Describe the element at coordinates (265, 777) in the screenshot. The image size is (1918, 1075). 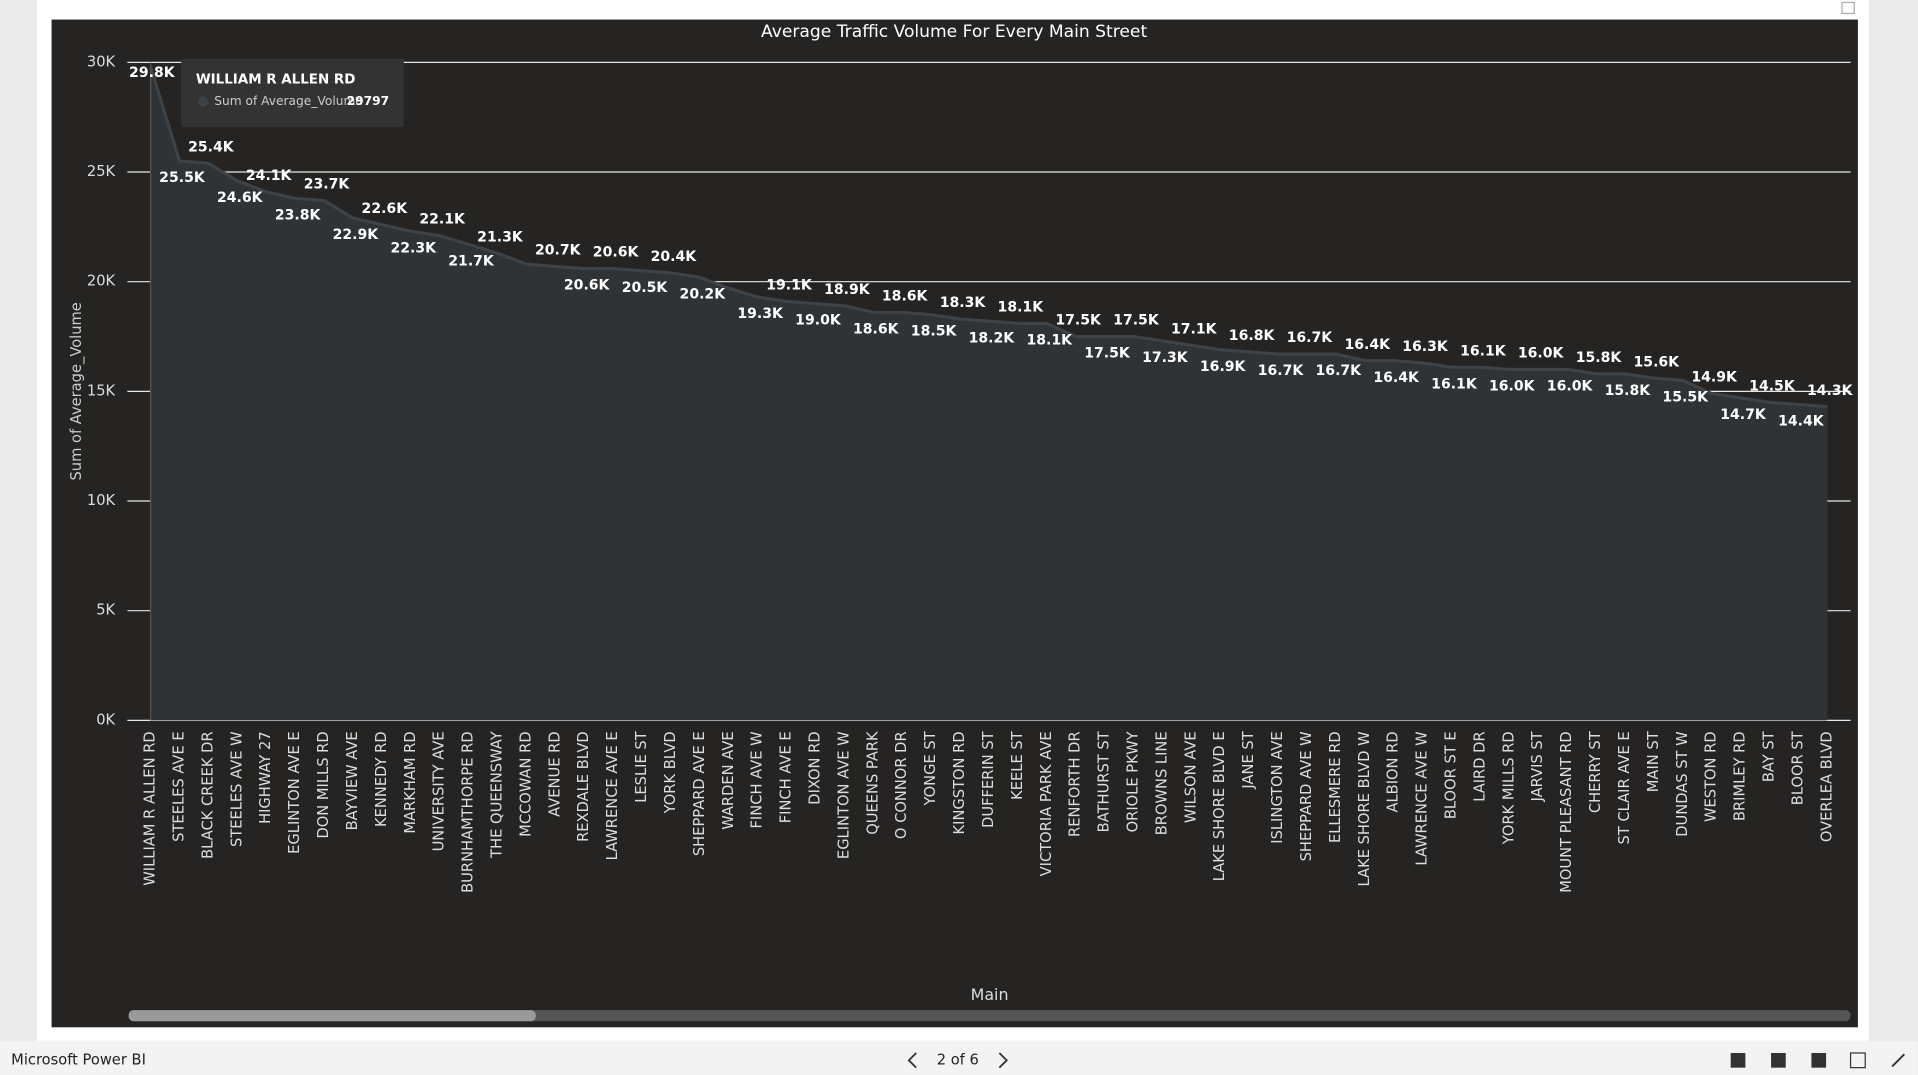
I see `x-tick-label: HIGHWAY 27` at that location.